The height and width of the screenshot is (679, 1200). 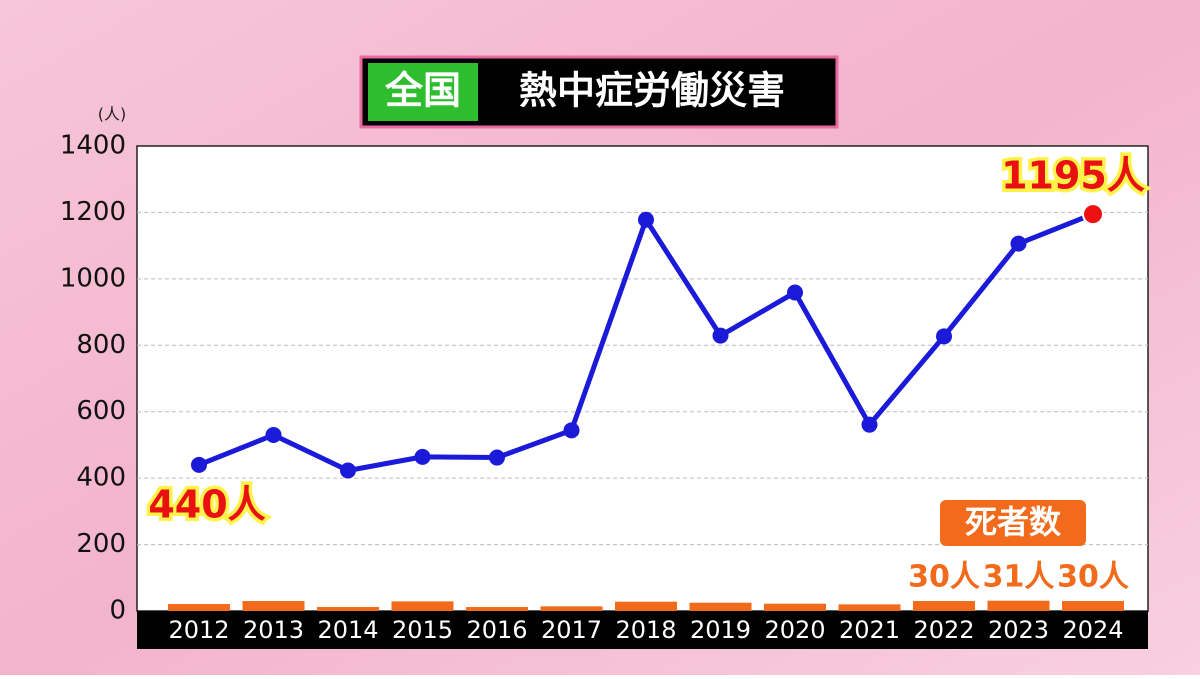 I want to click on x-tick-label: 2013, so click(x=273, y=630).